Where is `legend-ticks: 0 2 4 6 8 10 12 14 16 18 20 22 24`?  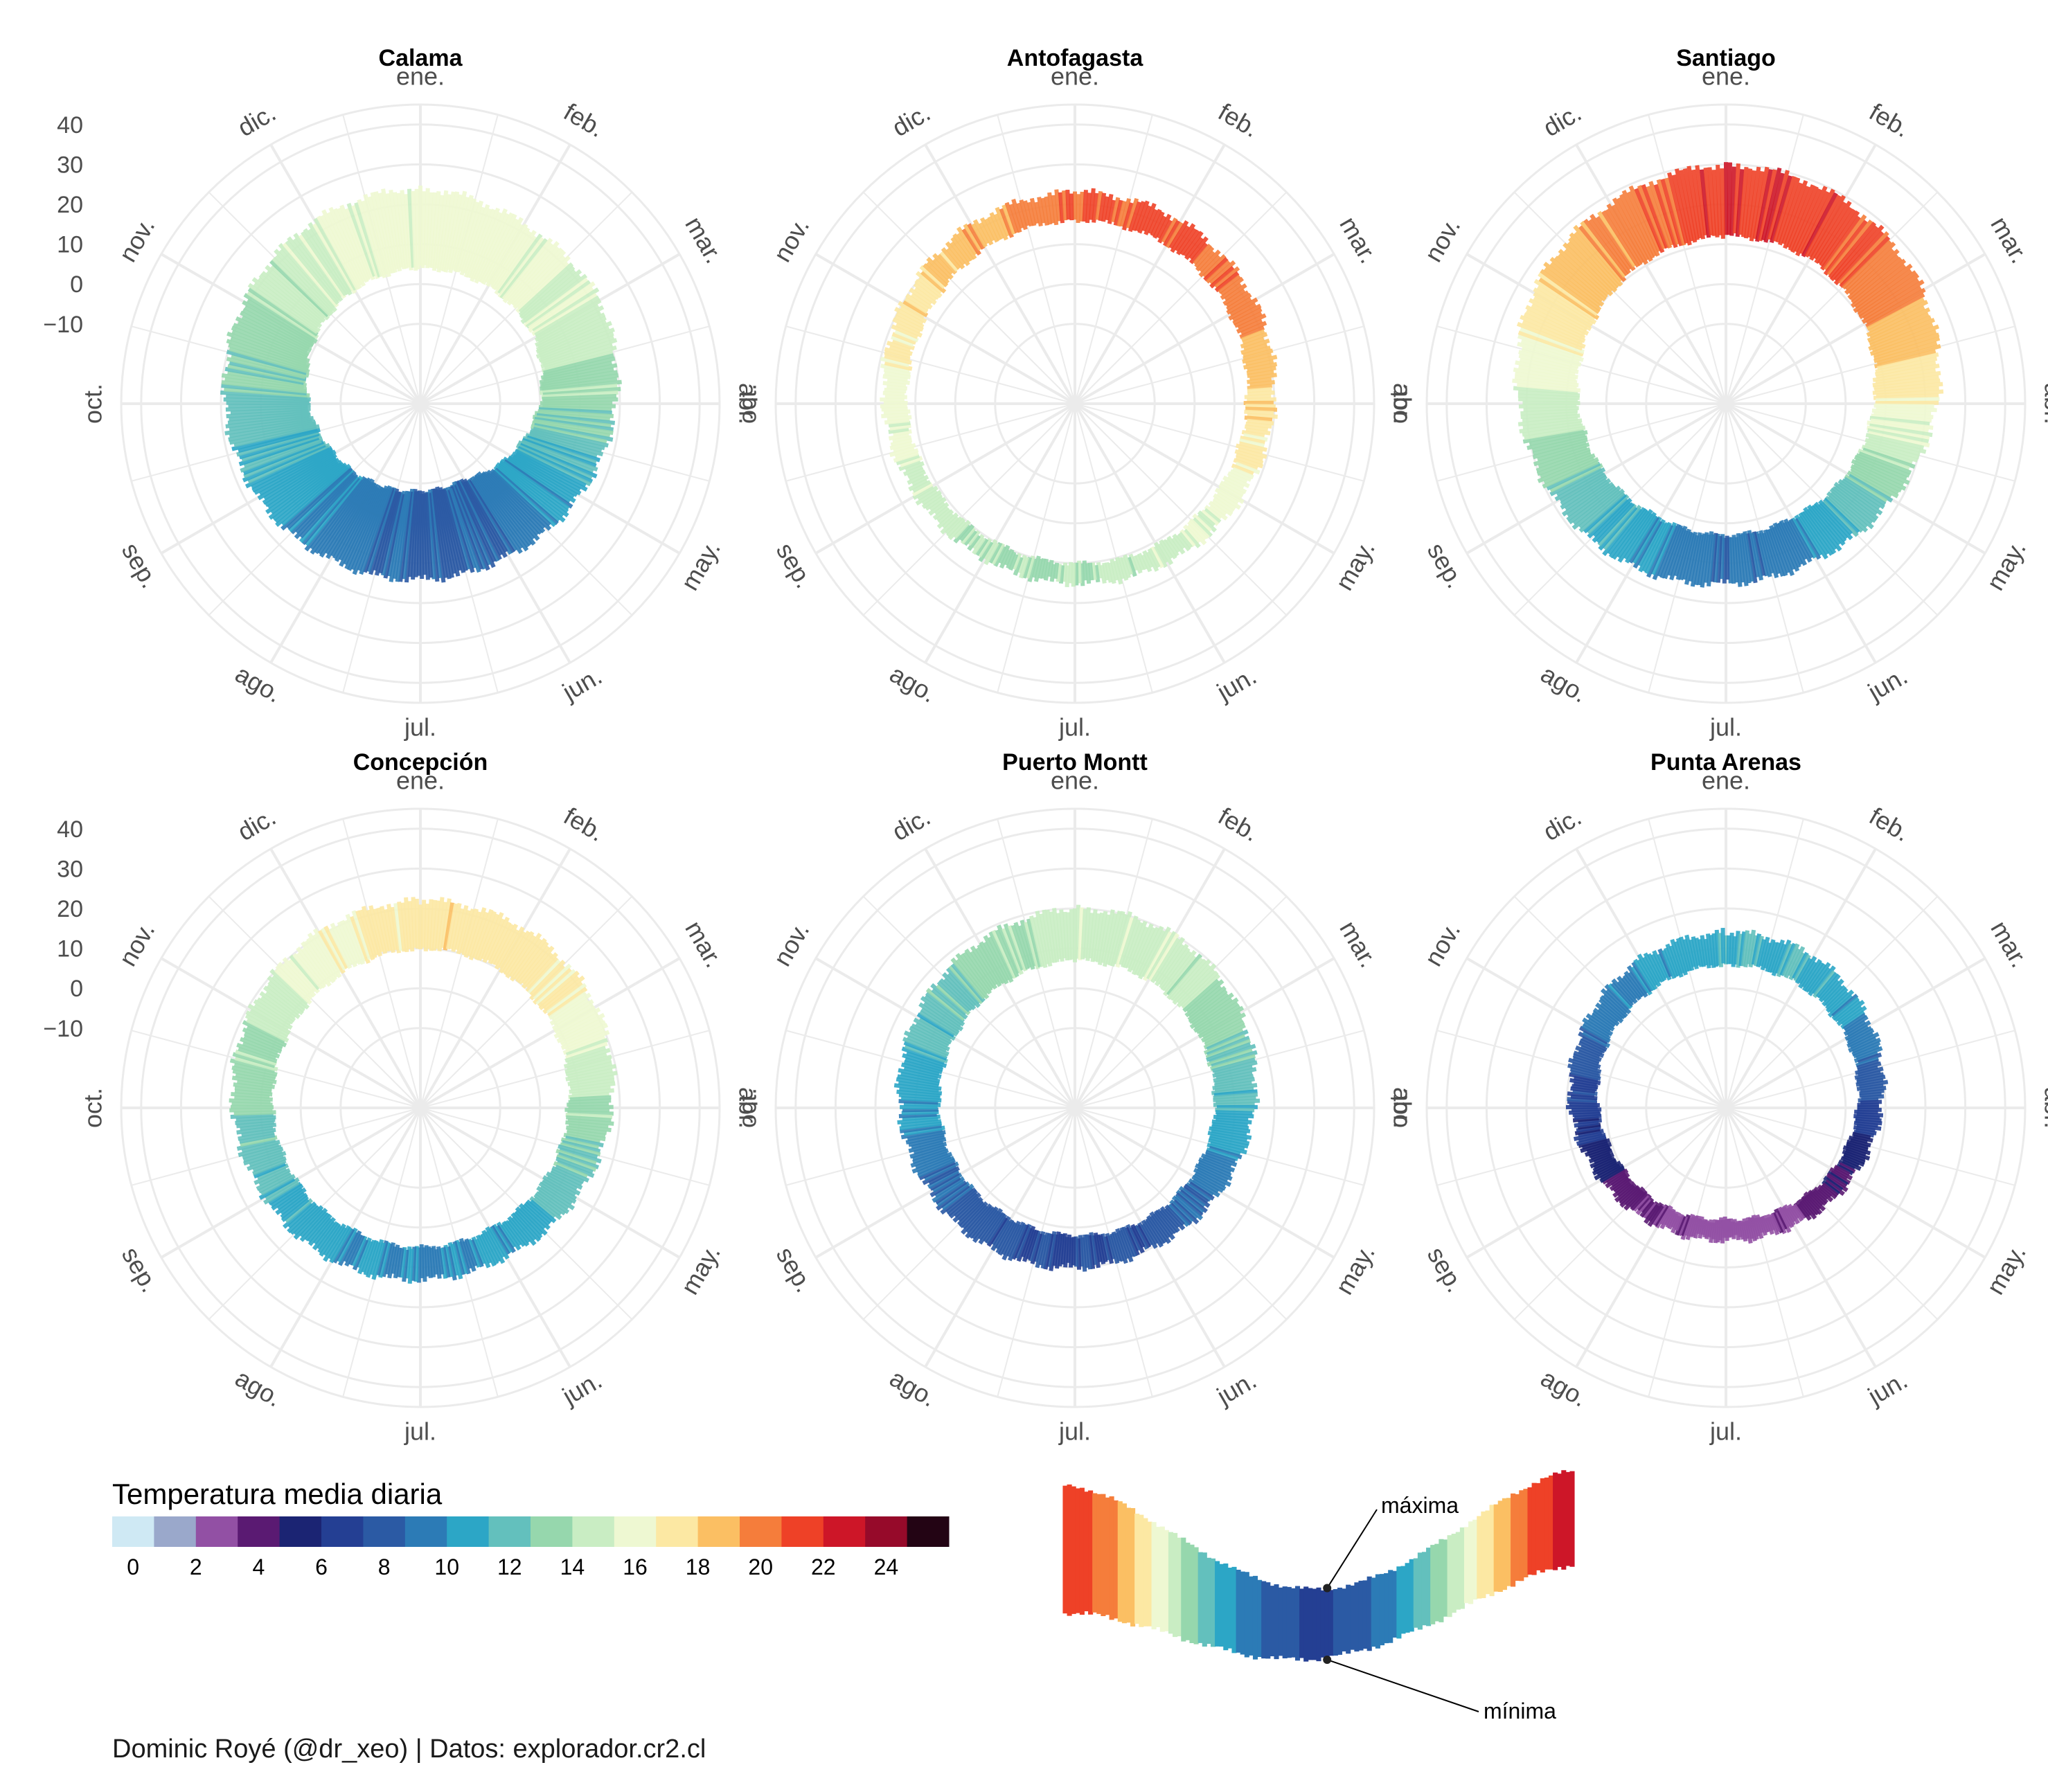 legend-ticks: 0 2 4 6 8 10 12 14 16 18 20 22 24 is located at coordinates (512, 1567).